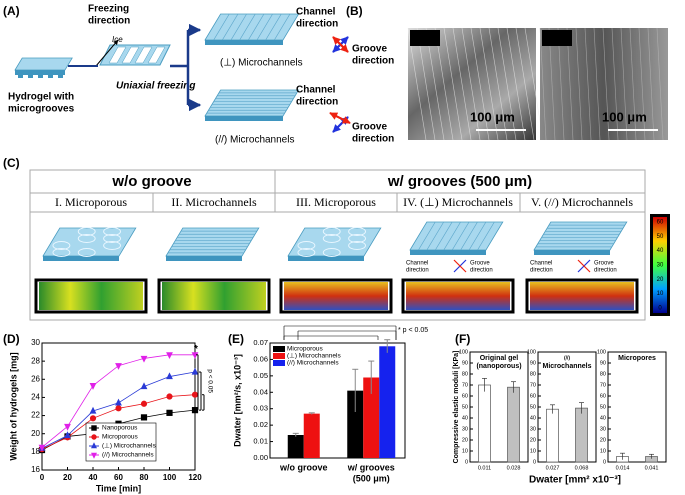 The width and height of the screenshot is (685, 495). Describe the element at coordinates (652, 468) in the screenshot. I see `x-tick-label: 0.041` at that location.